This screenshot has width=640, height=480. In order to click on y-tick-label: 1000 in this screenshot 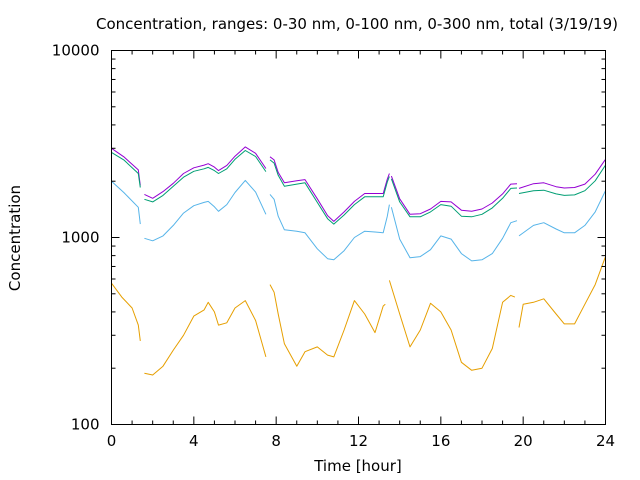, I will do `click(80, 238)`.